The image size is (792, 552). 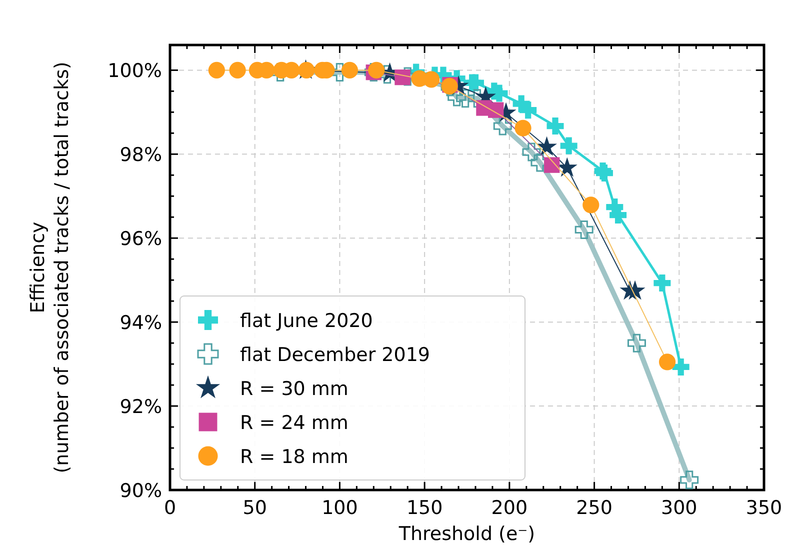 What do you see at coordinates (509, 508) in the screenshot?
I see `x-tick-label: 200` at bounding box center [509, 508].